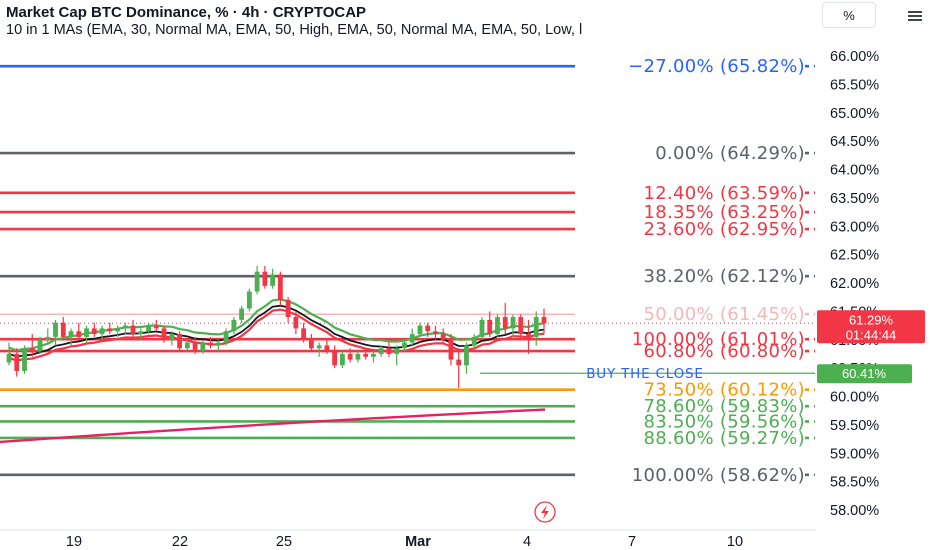  I want to click on y-tick-label: 60.00%, so click(854, 398).